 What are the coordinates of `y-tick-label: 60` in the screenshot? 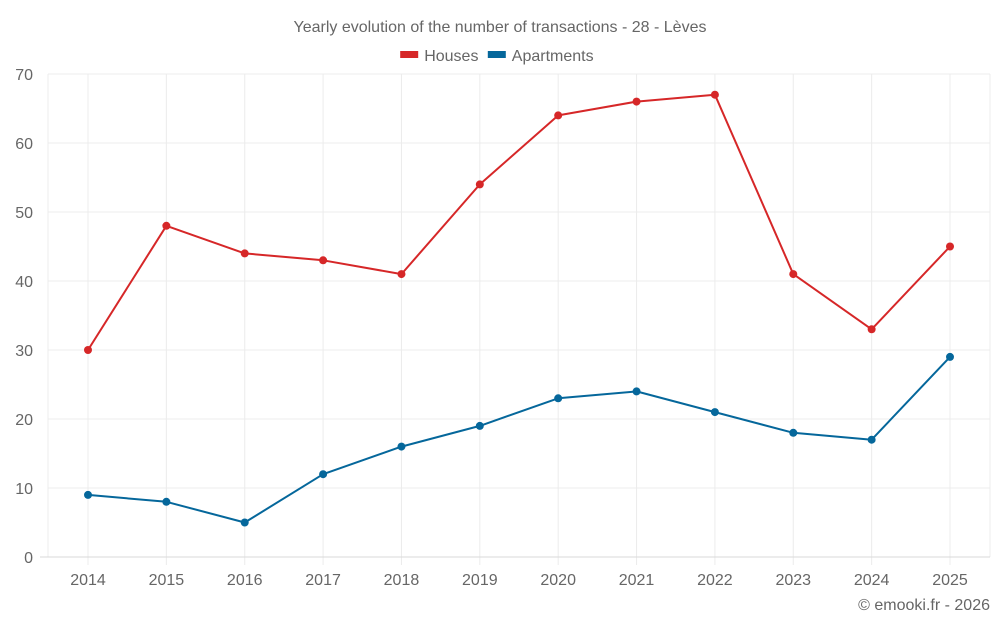 It's located at (24, 144).